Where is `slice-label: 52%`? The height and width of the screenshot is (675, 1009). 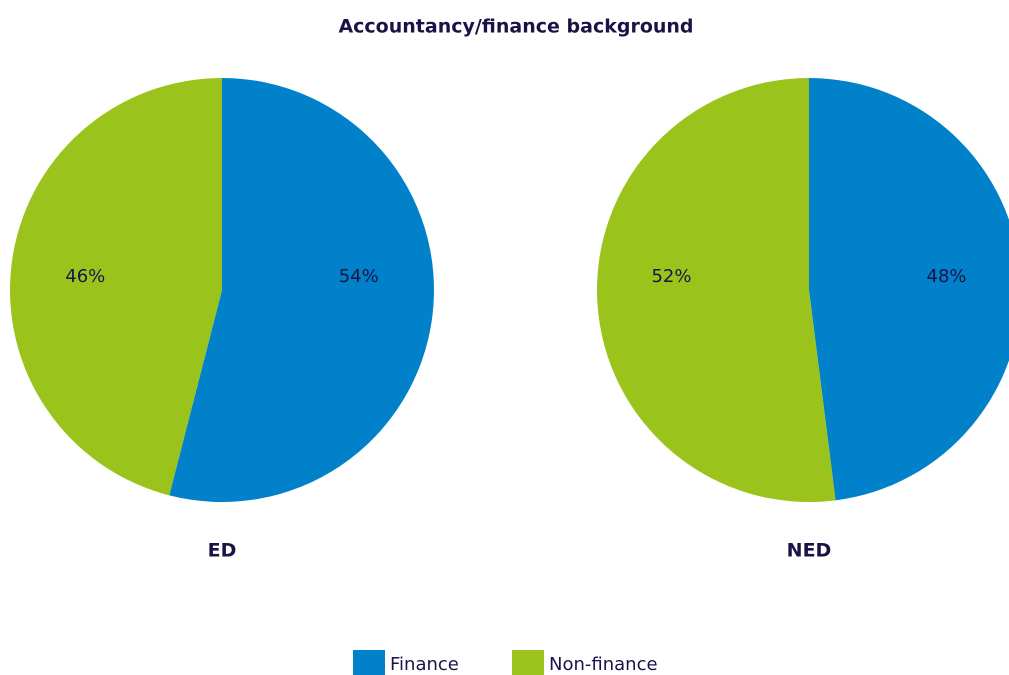
slice-label: 52% is located at coordinates (671, 276).